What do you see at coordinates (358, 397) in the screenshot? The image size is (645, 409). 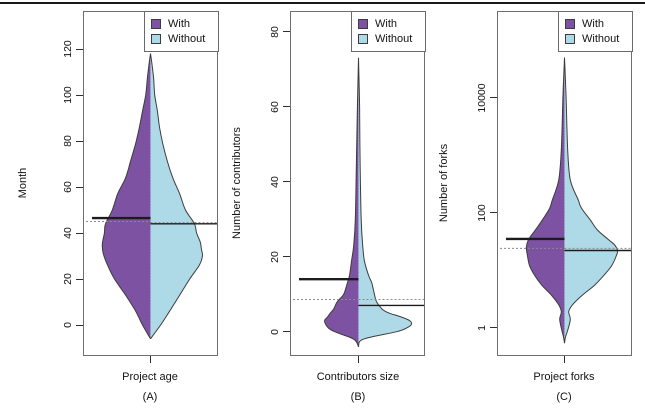 I see `panel-letter-b: (B)` at bounding box center [358, 397].